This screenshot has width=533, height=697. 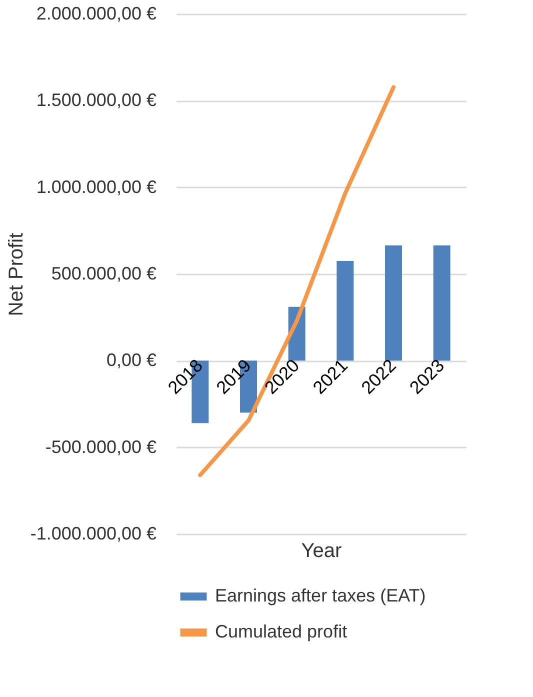 I want to click on y-tick-label: 1.500.000,00 €, so click(x=96, y=100).